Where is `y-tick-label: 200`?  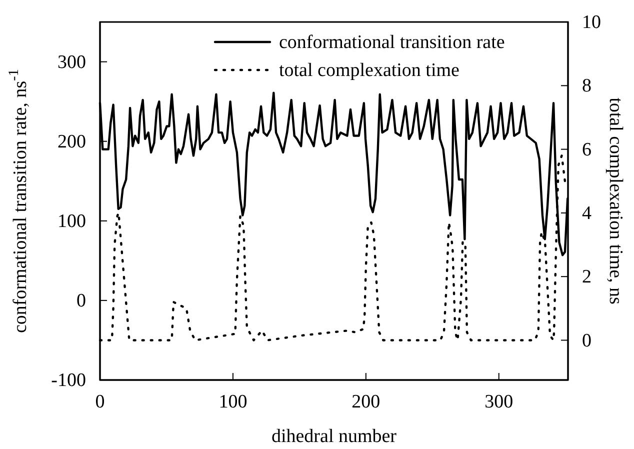 y-tick-label: 200 is located at coordinates (72, 141).